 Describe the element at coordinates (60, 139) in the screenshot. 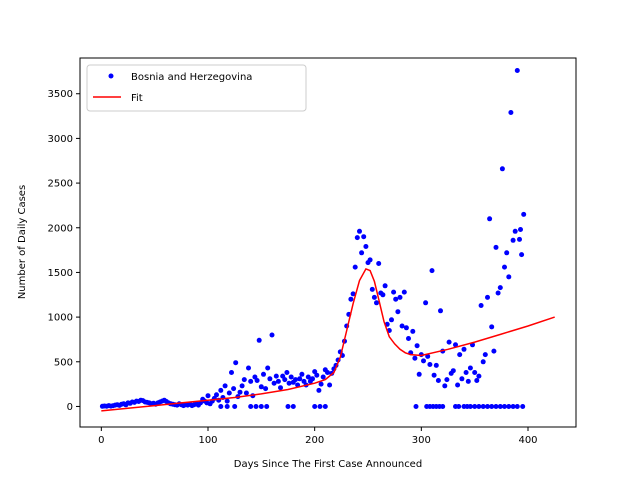

I see `y-tick-label: 3000` at that location.